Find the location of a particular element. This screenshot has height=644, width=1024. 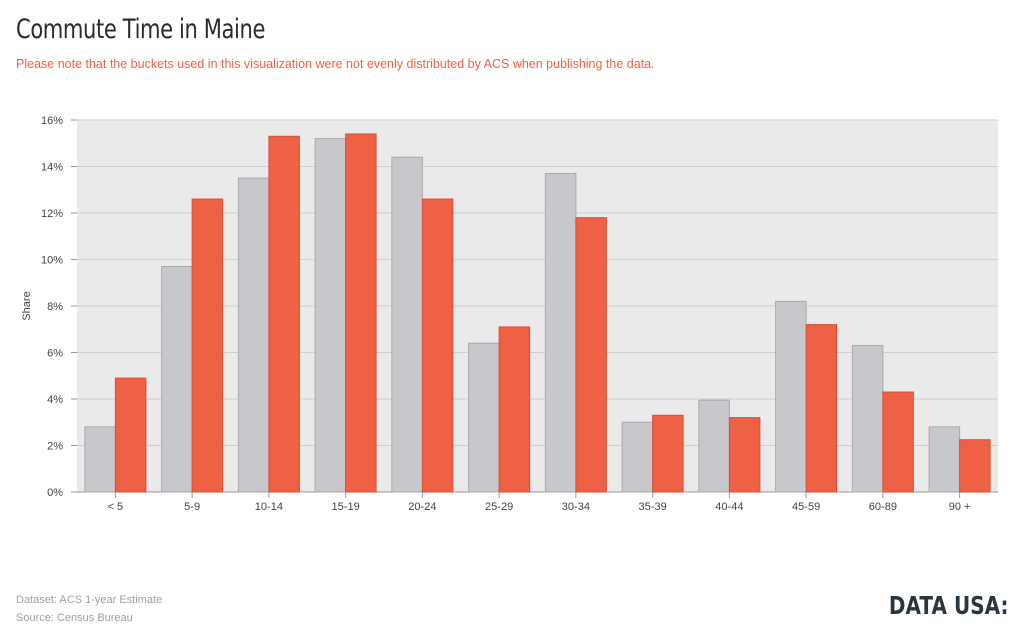

x-tick-label: 45-59 is located at coordinates (806, 507).